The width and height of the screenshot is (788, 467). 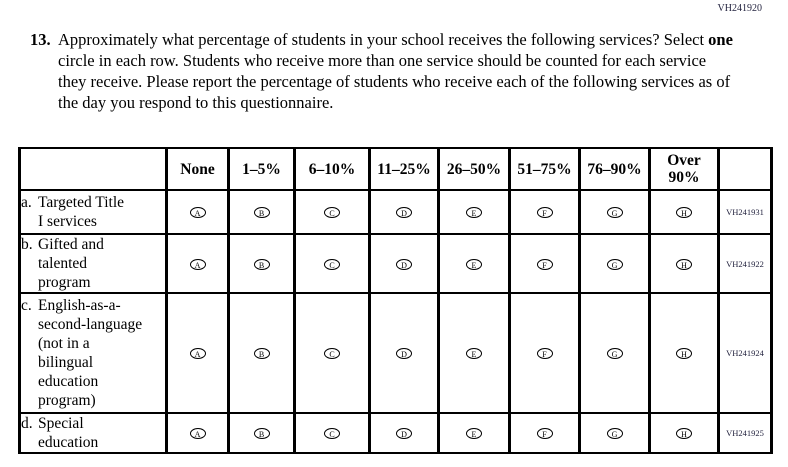 I want to click on row-code: VH241925, so click(x=745, y=433).